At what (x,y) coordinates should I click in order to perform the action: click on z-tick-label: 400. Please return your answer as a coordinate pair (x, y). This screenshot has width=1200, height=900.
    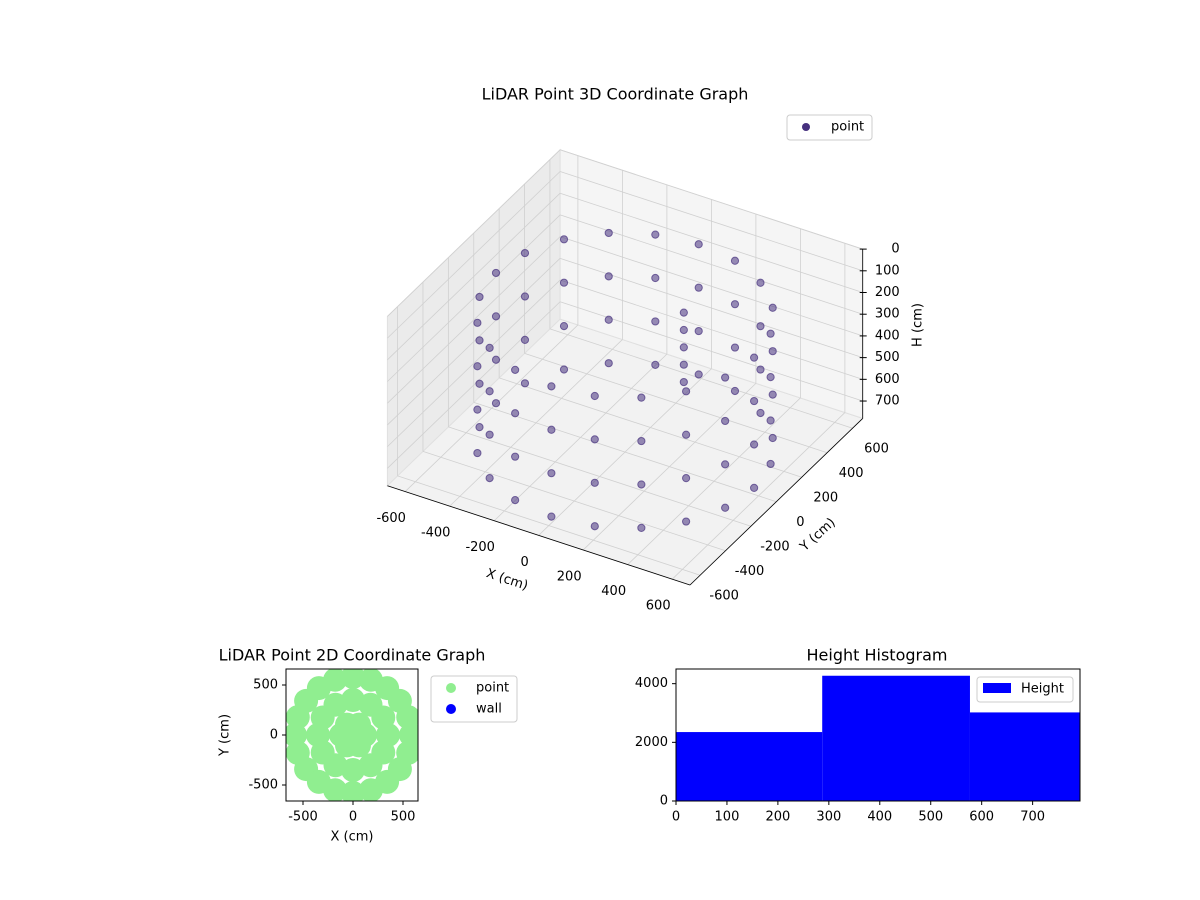
    Looking at the image, I should click on (887, 335).